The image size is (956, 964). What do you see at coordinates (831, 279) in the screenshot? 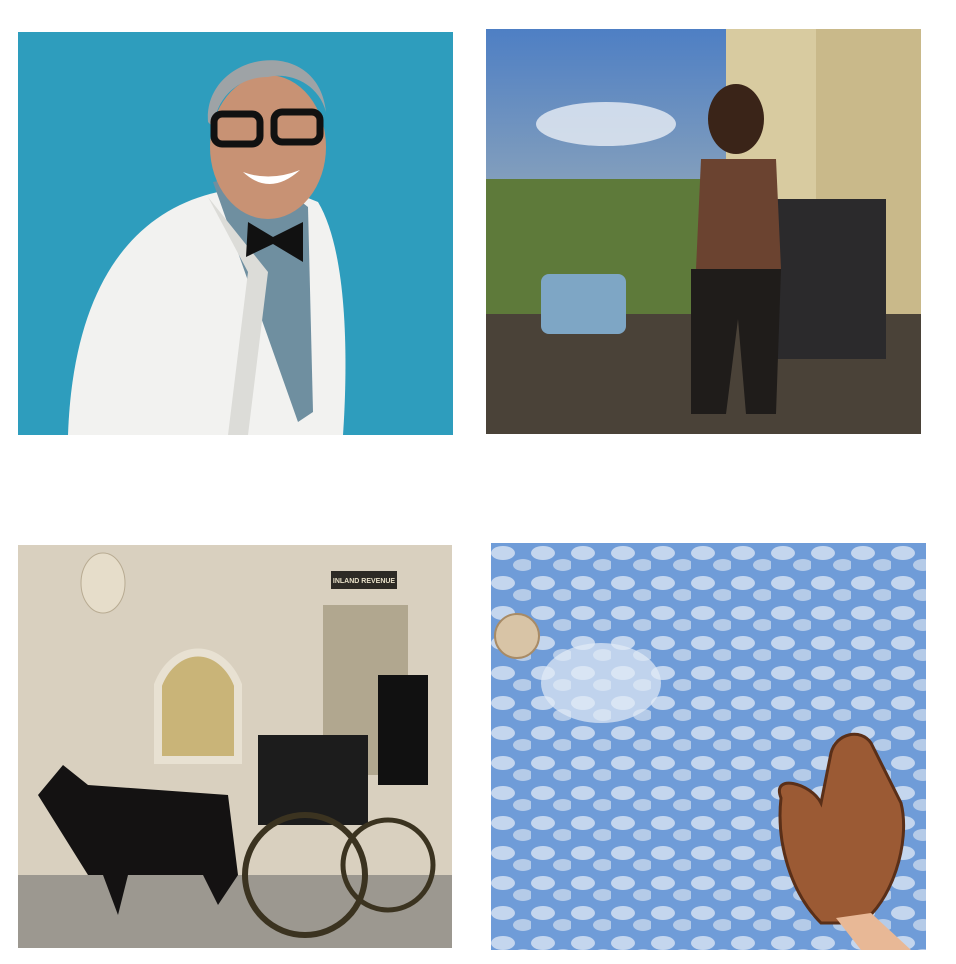
I see `vehicle` at bounding box center [831, 279].